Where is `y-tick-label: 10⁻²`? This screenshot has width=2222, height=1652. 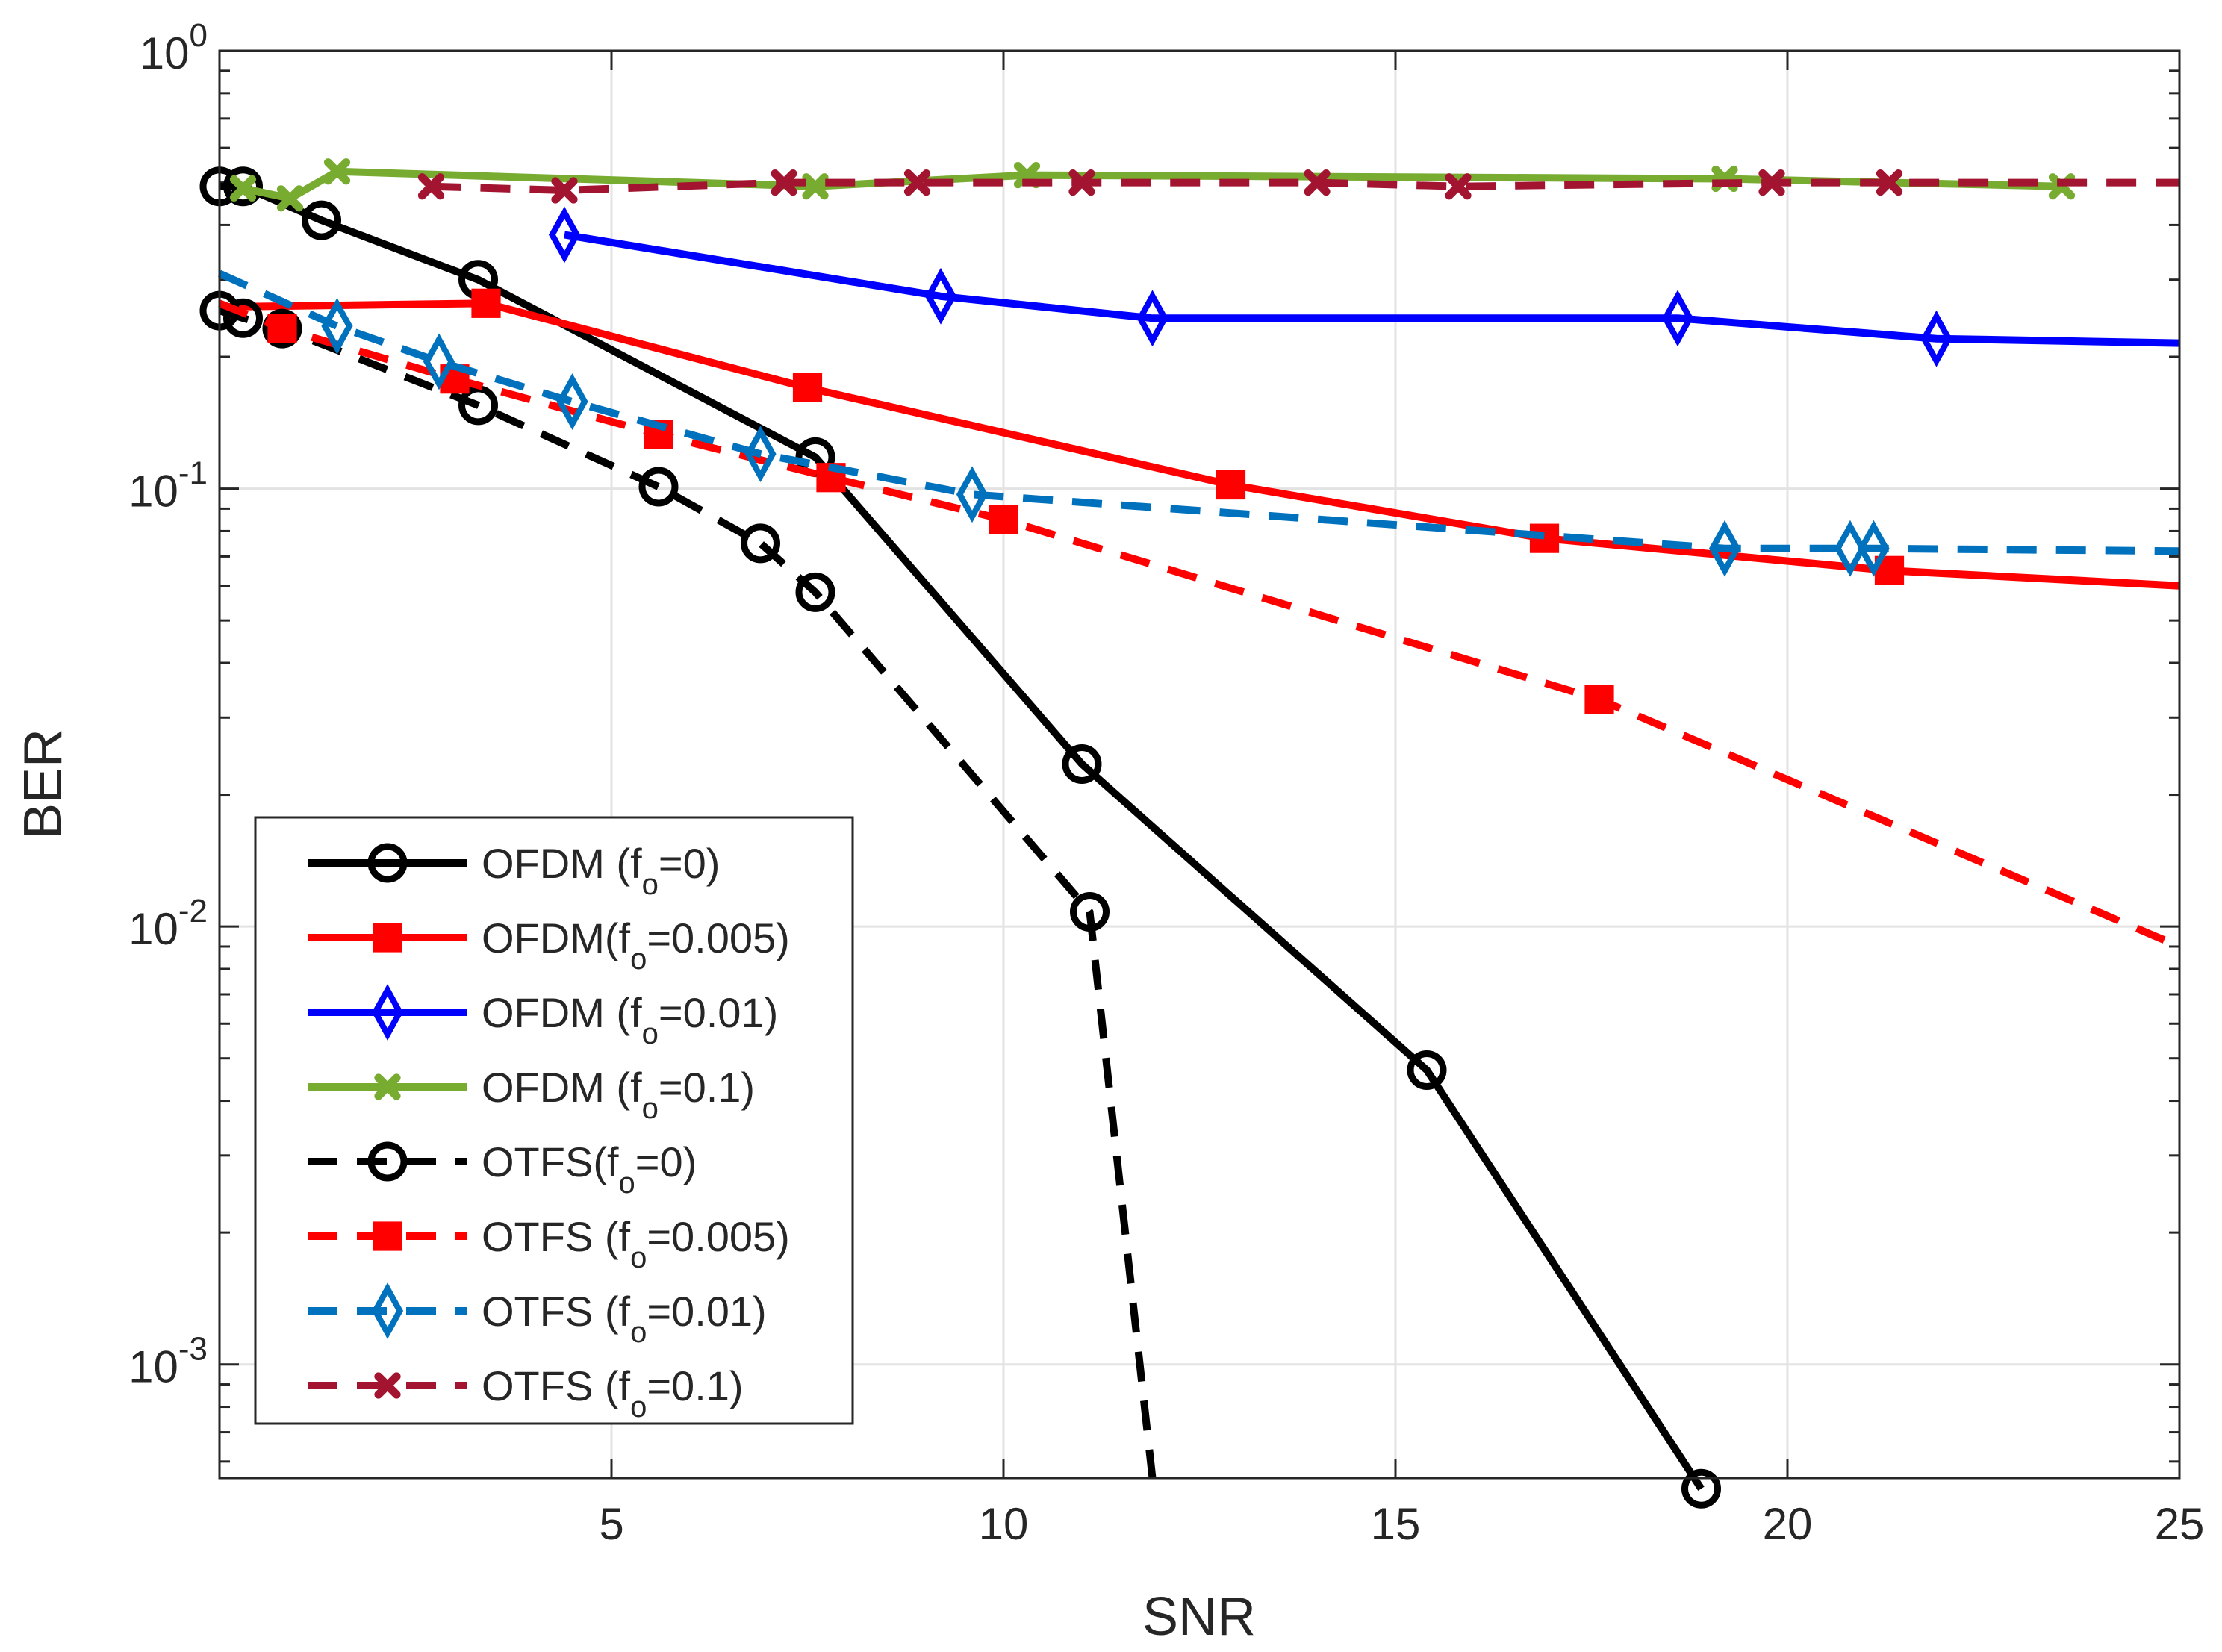
y-tick-label: 10⁻² is located at coordinates (168, 924).